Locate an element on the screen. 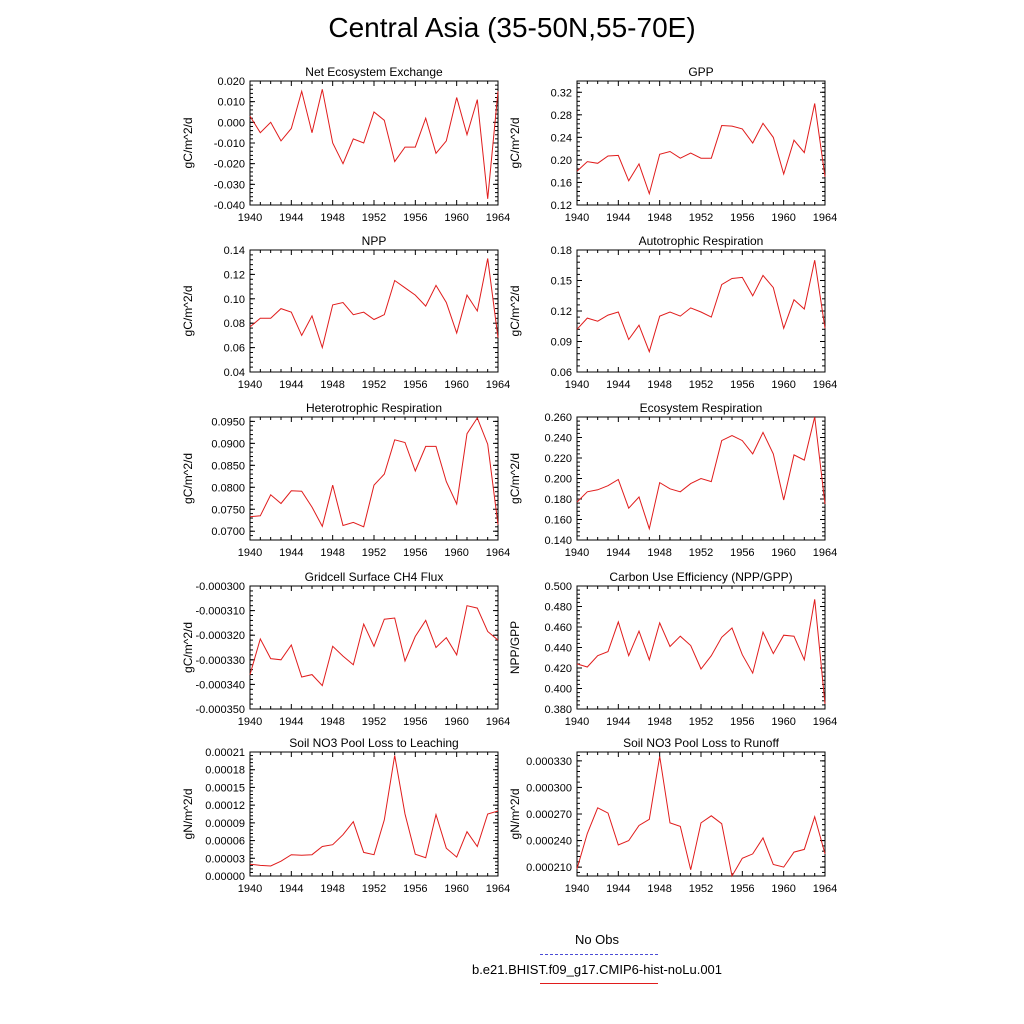  y-tick-label: -0.020 is located at coordinates (229, 165).